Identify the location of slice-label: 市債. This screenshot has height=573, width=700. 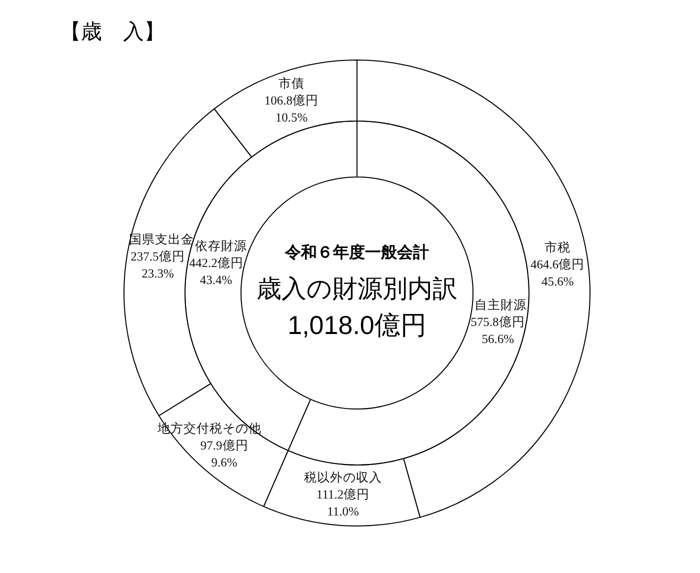
(291, 83).